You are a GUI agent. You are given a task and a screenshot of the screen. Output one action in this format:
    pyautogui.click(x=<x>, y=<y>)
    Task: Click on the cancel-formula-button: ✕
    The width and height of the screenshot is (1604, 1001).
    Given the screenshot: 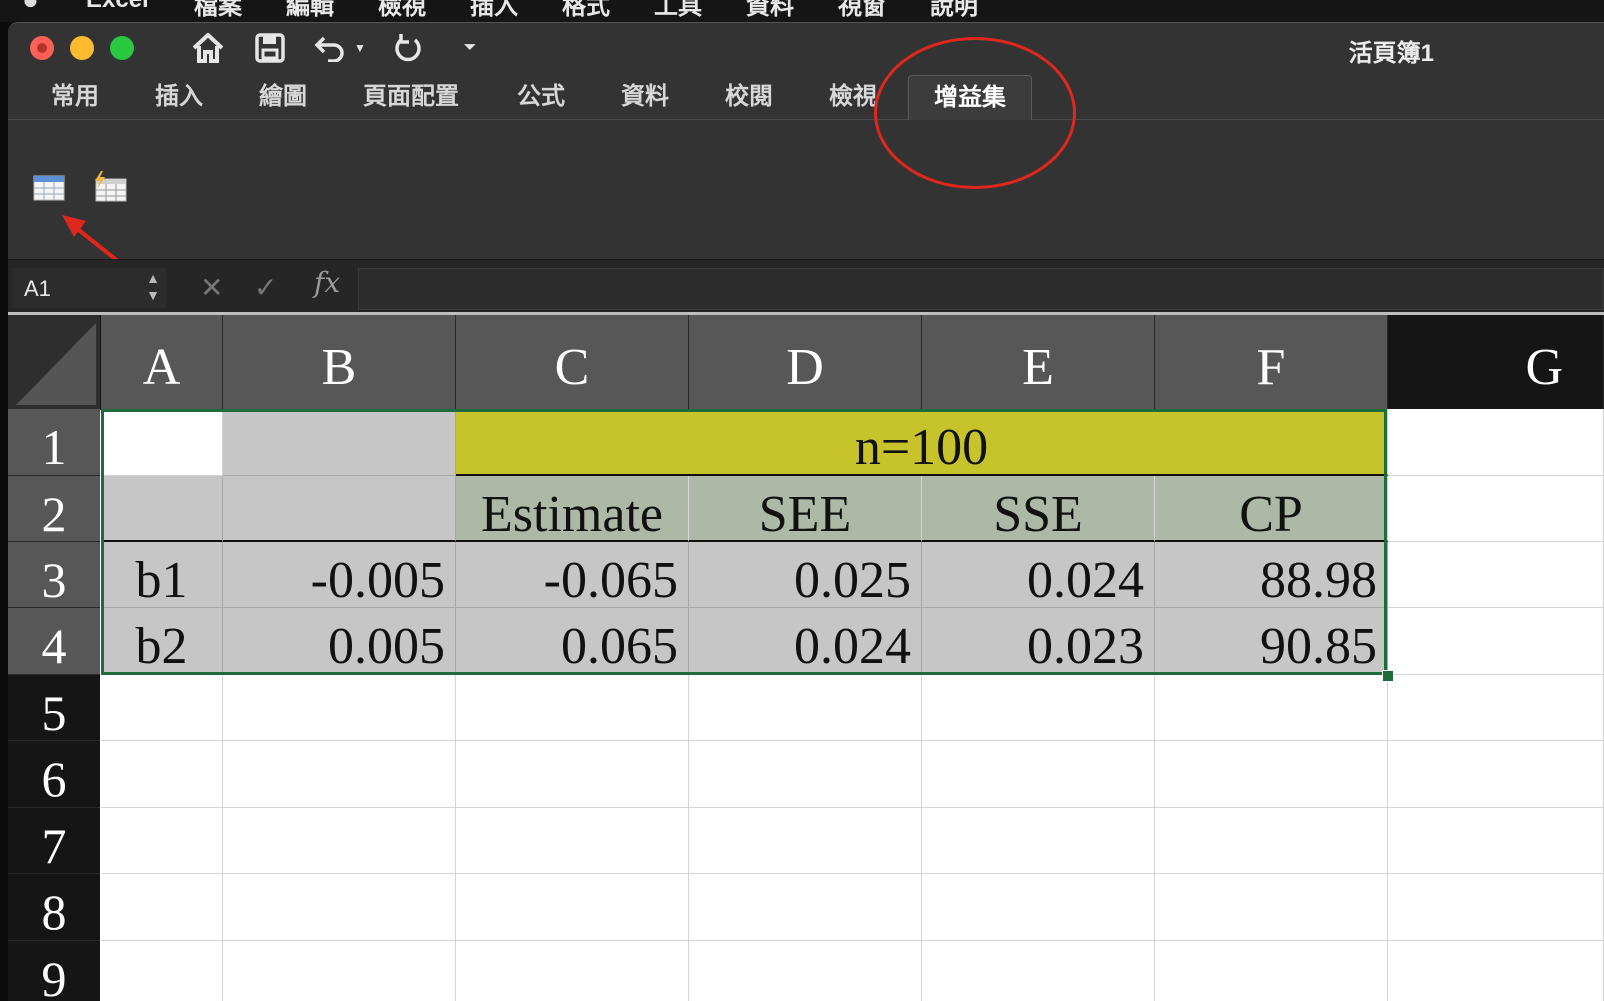 What is the action you would take?
    pyautogui.click(x=212, y=287)
    